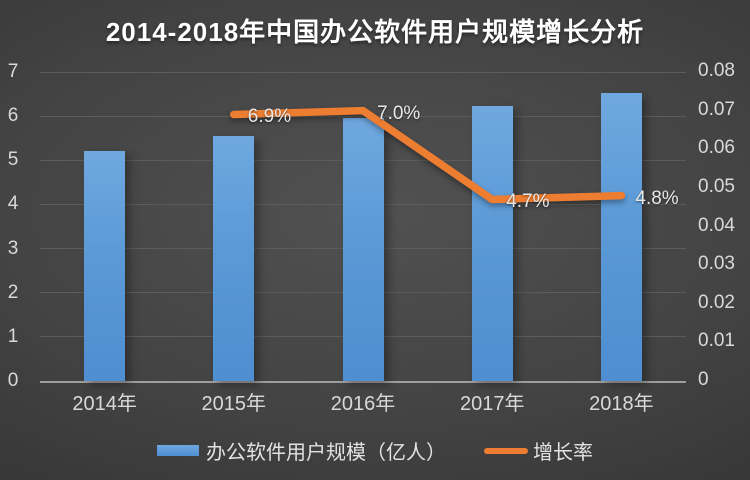 Image resolution: width=750 pixels, height=480 pixels. Describe the element at coordinates (363, 381) in the screenshot. I see `x-axis-line` at that location.